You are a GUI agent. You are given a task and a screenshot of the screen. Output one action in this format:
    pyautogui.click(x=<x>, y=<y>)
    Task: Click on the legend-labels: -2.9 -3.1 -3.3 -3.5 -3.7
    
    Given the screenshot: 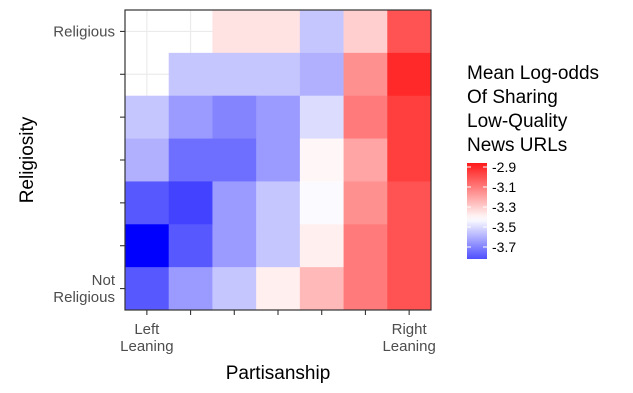 What is the action you would take?
    pyautogui.click(x=504, y=207)
    